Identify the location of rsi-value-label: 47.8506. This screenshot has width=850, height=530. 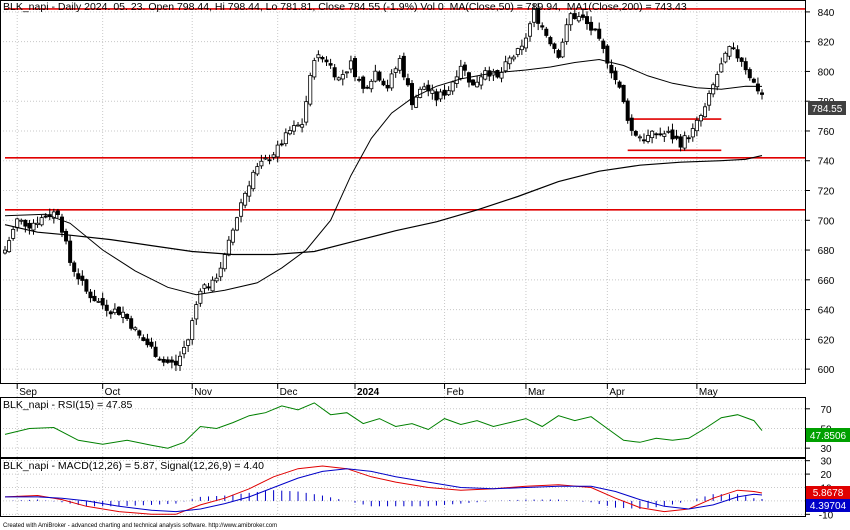
(828, 436).